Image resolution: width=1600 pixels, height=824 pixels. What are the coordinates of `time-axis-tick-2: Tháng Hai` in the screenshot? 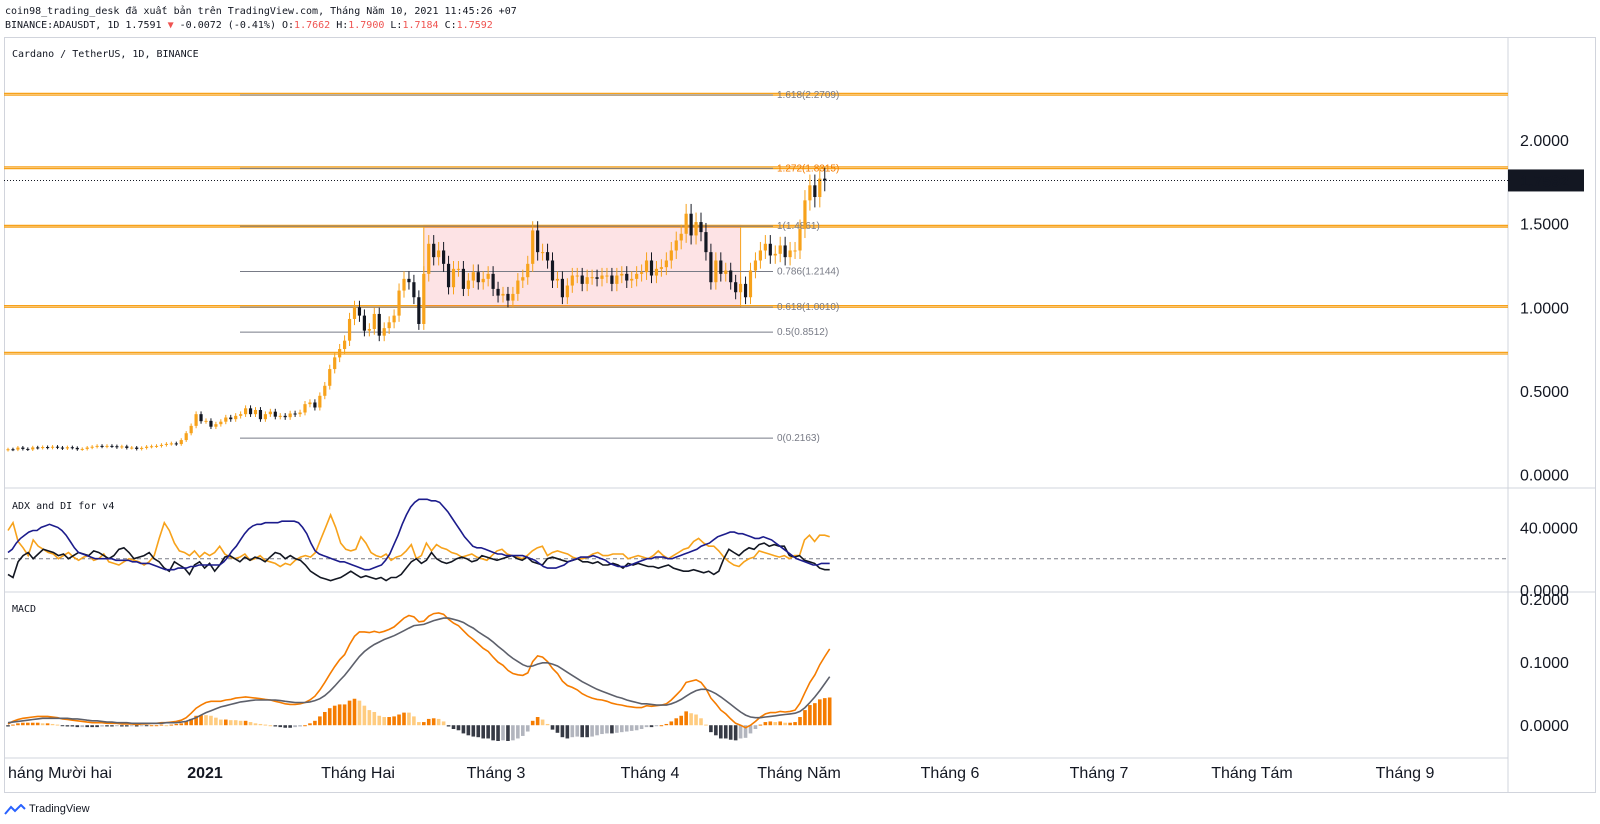 It's located at (358, 773).